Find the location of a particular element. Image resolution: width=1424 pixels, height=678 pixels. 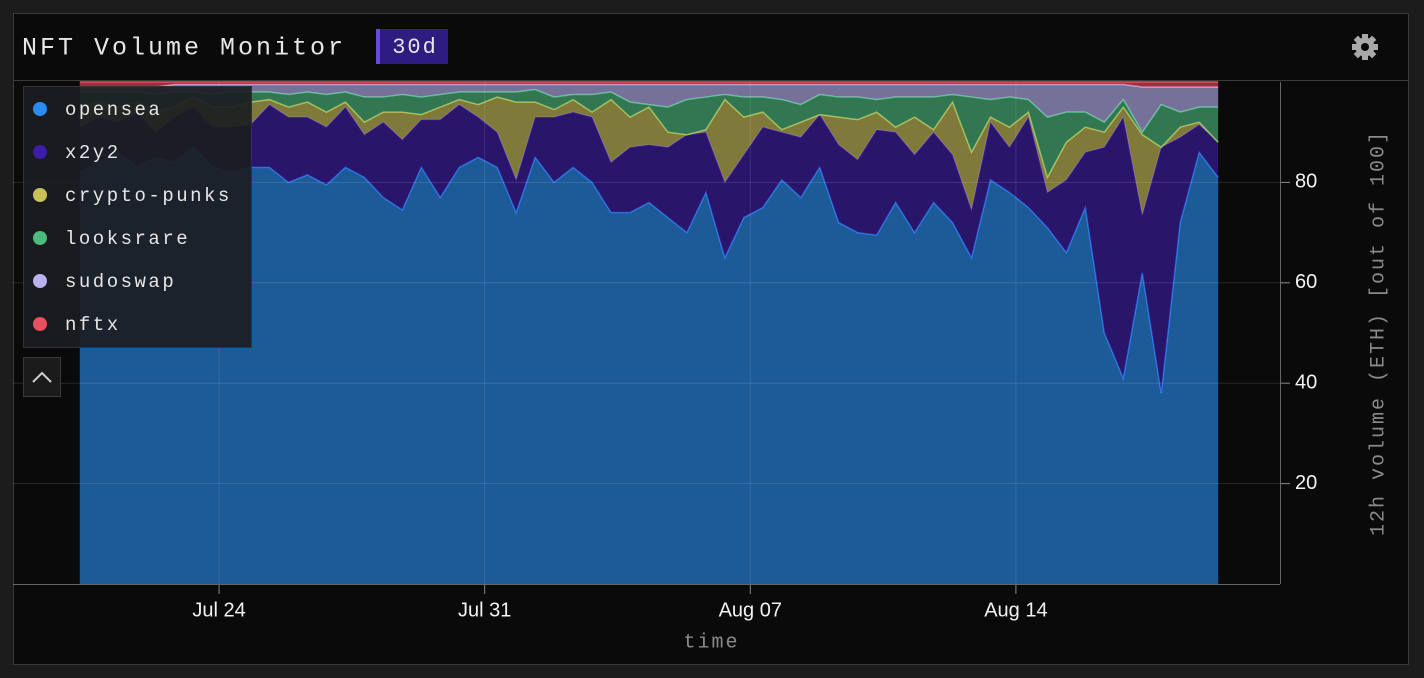

legend-label: looksrare is located at coordinates (127, 239).